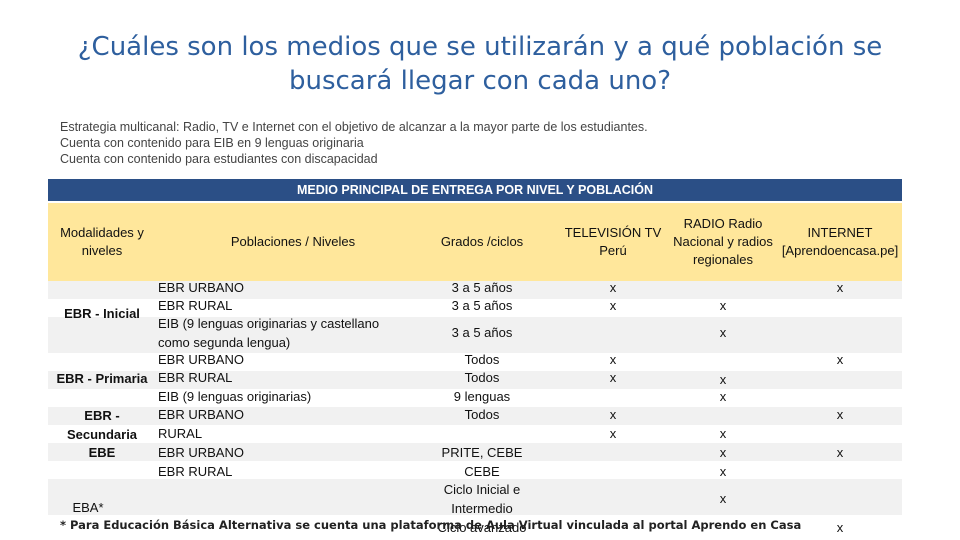 Image resolution: width=960 pixels, height=540 pixels. What do you see at coordinates (840, 241) in the screenshot?
I see `header-internet: INTERNET [Aprendoencasa.pe]` at bounding box center [840, 241].